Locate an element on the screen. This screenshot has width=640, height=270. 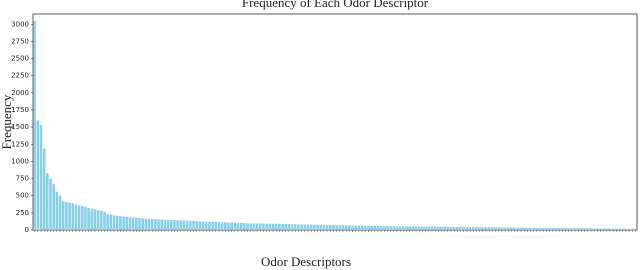
y-tick-label: 3000 is located at coordinates (20, 24).